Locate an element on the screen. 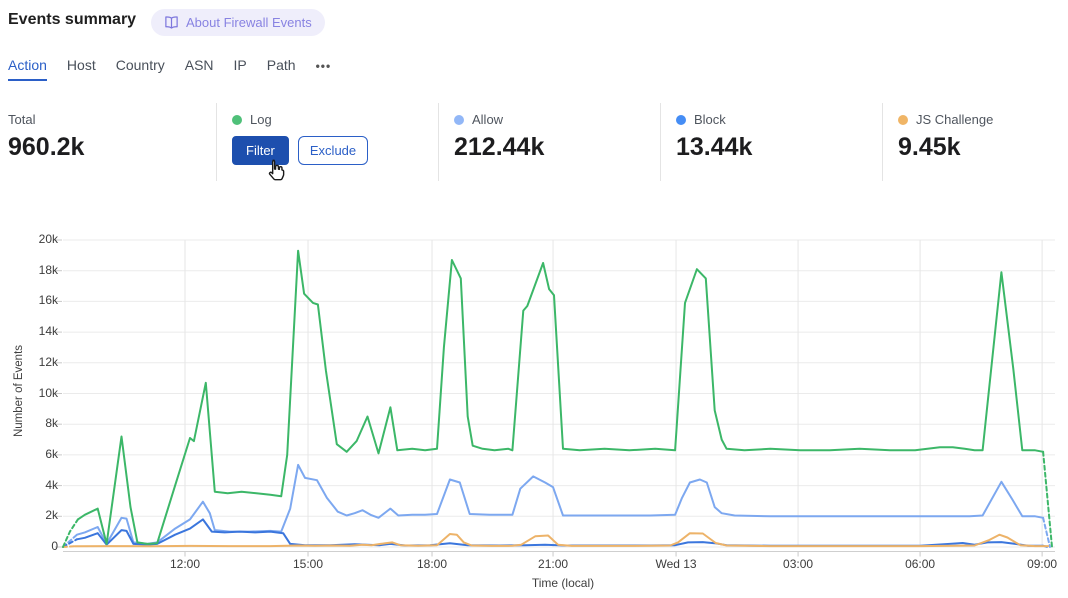 The height and width of the screenshot is (598, 1068). y-tick-label: 10k is located at coordinates (48, 392).